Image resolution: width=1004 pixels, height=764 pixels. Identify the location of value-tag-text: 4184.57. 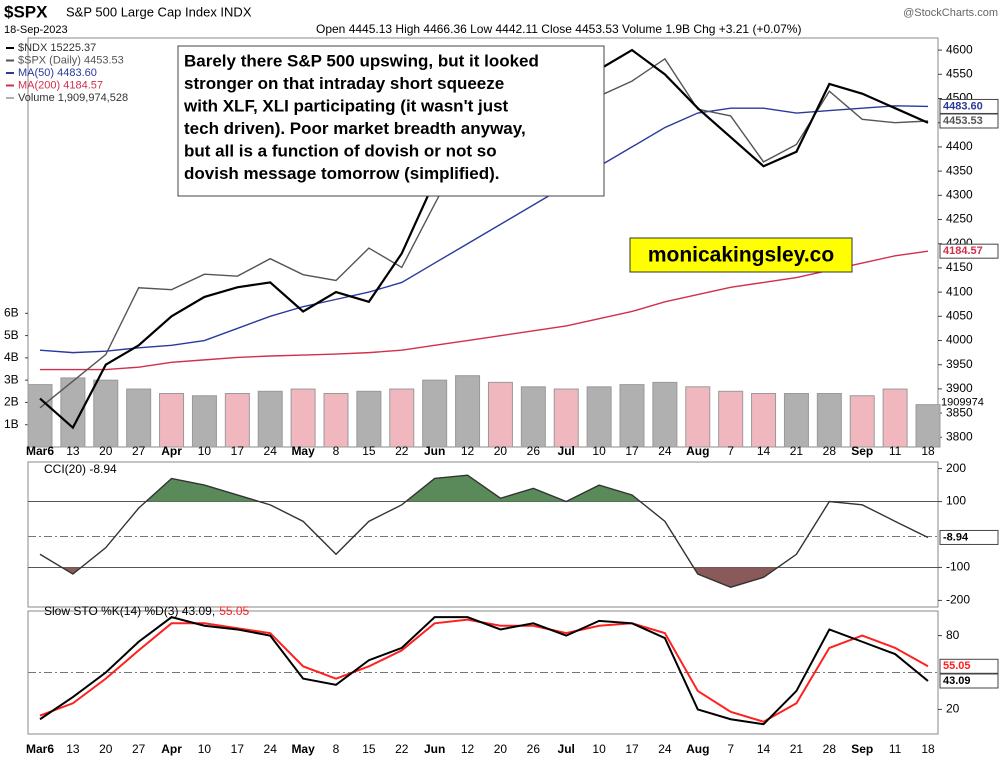
(963, 251).